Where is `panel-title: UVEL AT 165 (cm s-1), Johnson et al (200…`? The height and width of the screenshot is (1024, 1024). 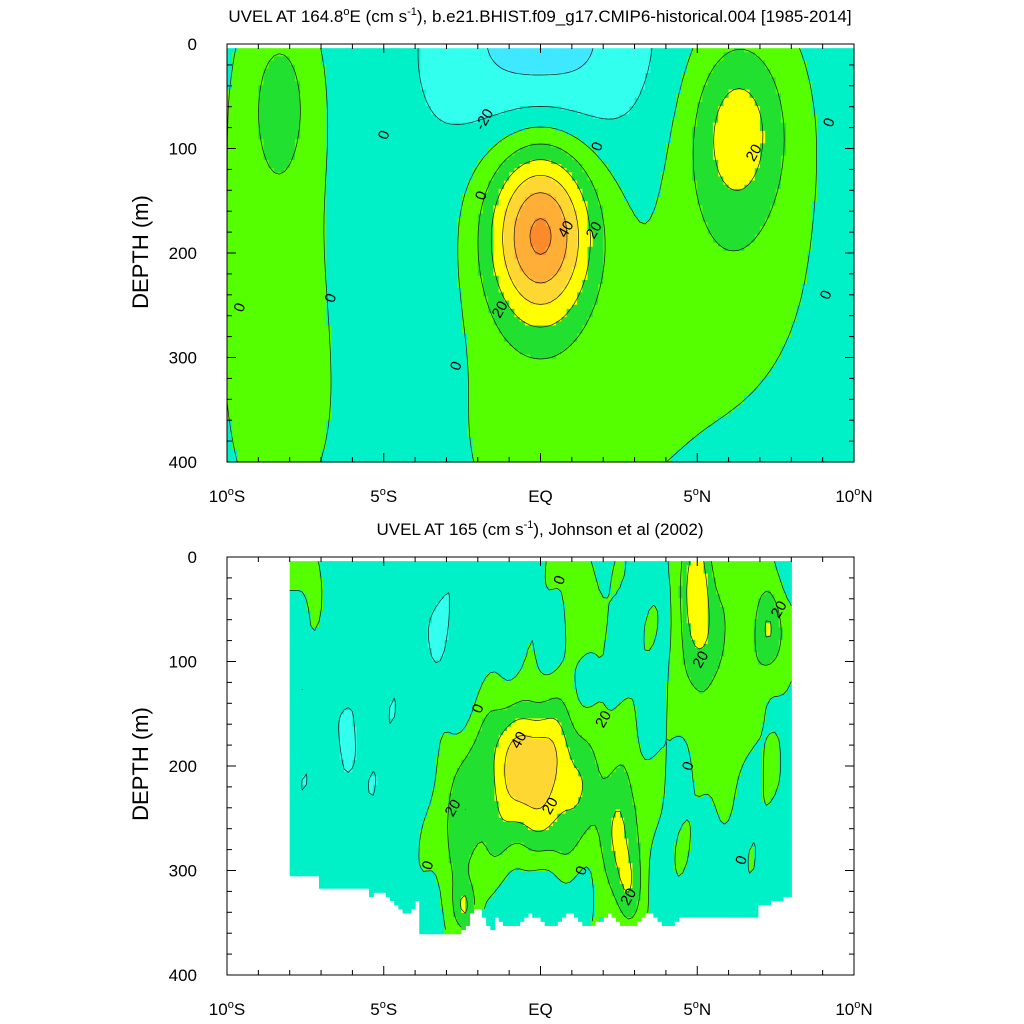 panel-title: UVEL AT 165 (cm s-1), Johnson et al (200… is located at coordinates (540, 529).